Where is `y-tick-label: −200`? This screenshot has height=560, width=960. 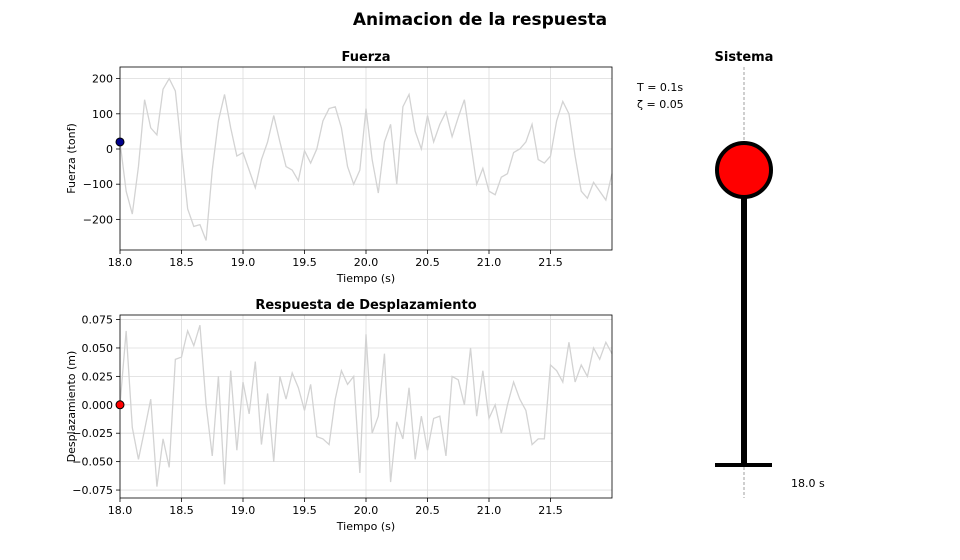 y-tick-label: −200 is located at coordinates (98, 219).